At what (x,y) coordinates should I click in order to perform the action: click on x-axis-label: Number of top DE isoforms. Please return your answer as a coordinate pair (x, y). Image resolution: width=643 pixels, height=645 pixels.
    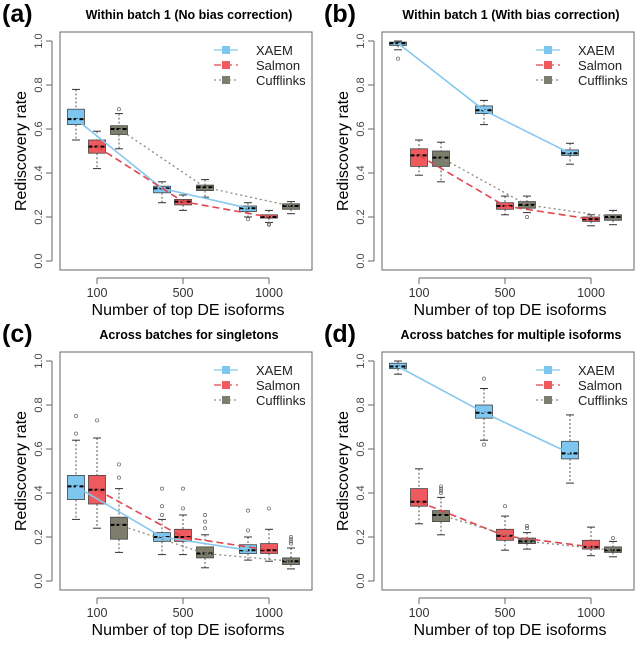
    Looking at the image, I should click on (188, 310).